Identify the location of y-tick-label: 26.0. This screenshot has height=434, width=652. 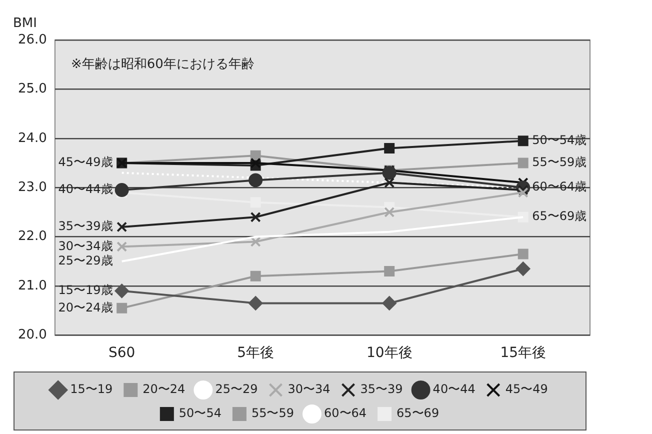
(32, 40).